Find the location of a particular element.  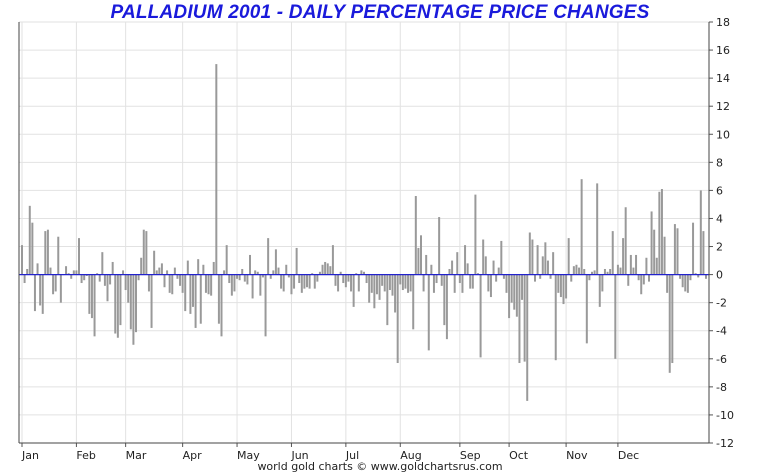

y-tick-label: 6 is located at coordinates (719, 190).